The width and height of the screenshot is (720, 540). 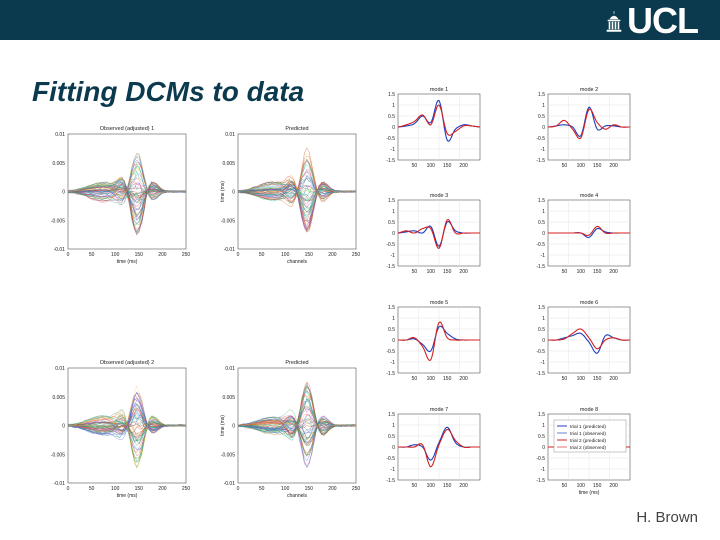 I want to click on mode-panel: mode 6 1.5 1 0.5 0 -0.5 -1 -1.5 50 100 150 200, so click(x=583, y=341).